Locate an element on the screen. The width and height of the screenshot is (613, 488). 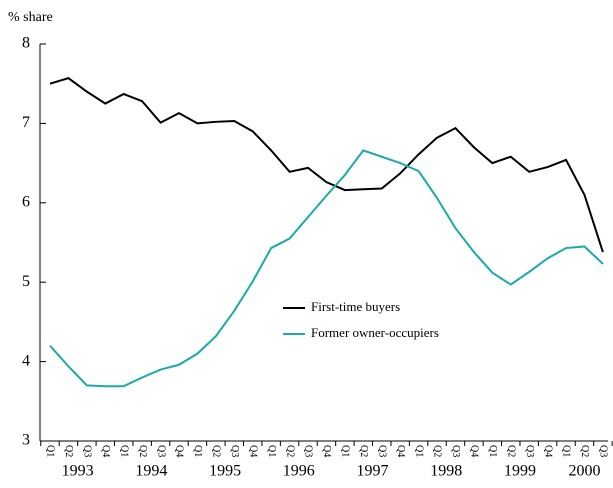
legend-label: Former owner-occupiers is located at coordinates (375, 332).